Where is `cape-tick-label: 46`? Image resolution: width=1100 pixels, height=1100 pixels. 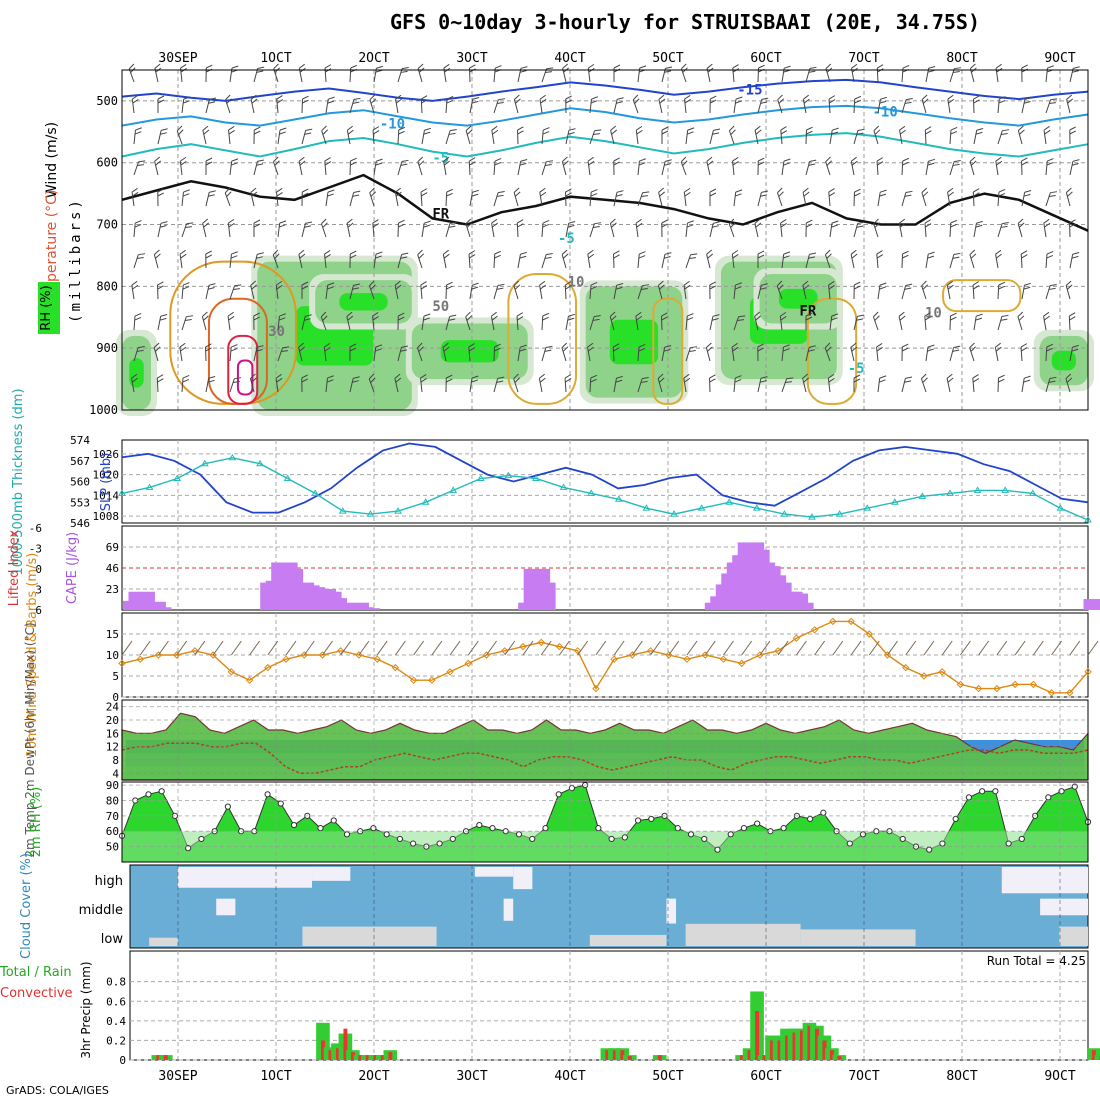 cape-tick-label: 46 is located at coordinates (112, 568).